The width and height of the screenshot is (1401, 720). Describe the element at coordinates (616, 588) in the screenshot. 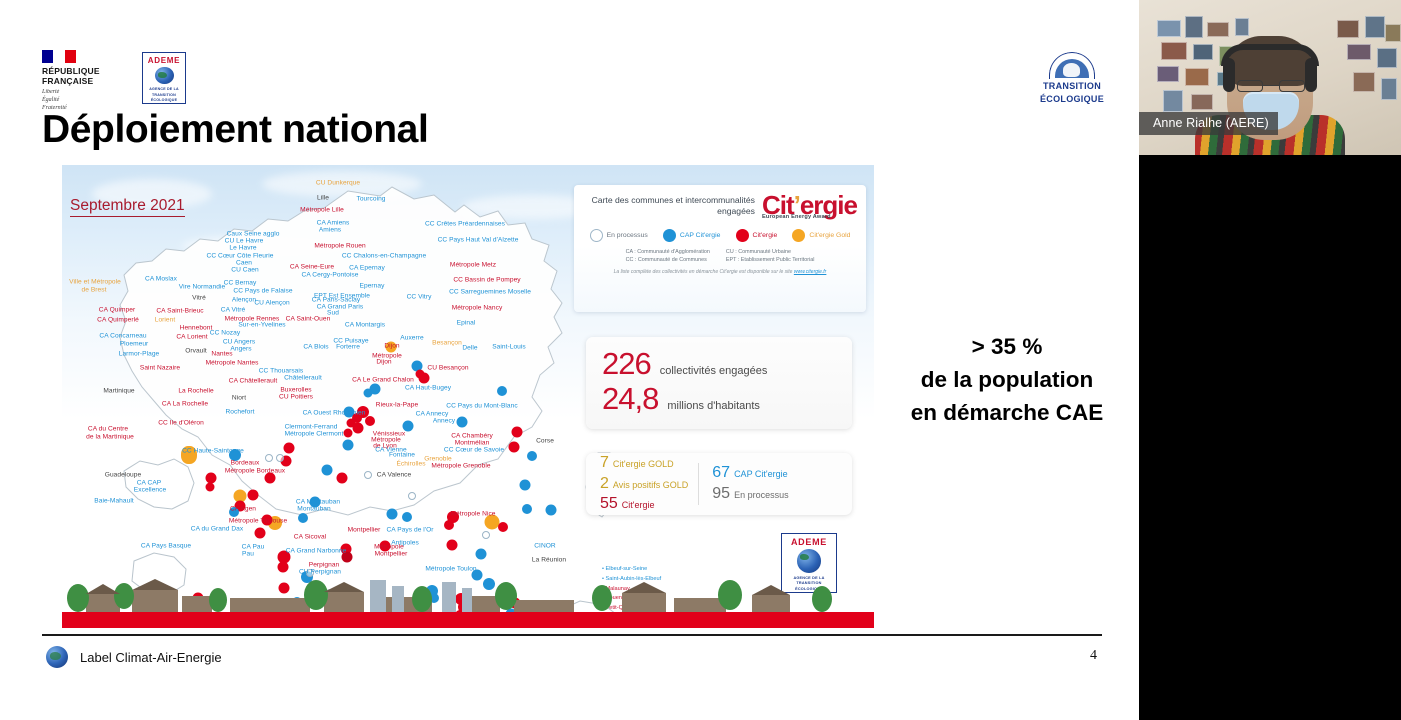

I see `footnote-item: • Malaunay` at that location.